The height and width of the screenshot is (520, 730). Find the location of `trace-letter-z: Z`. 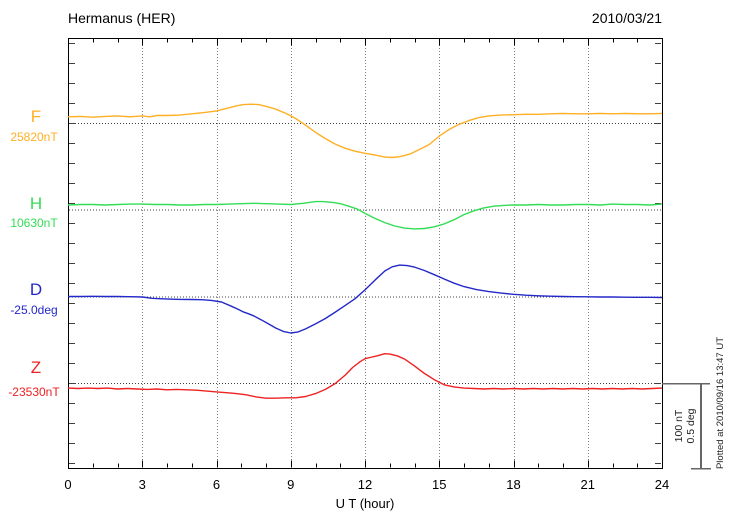

trace-letter-z: Z is located at coordinates (36, 367).